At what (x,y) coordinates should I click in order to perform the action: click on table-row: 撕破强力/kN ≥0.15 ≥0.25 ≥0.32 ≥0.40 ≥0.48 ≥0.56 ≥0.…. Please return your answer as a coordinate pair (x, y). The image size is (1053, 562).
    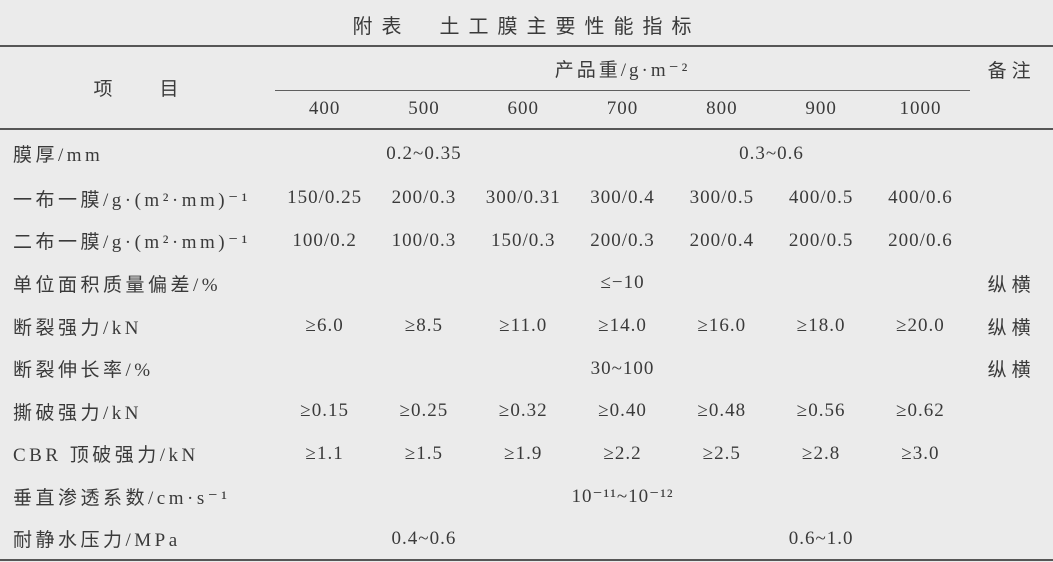
    Looking at the image, I should click on (526, 411).